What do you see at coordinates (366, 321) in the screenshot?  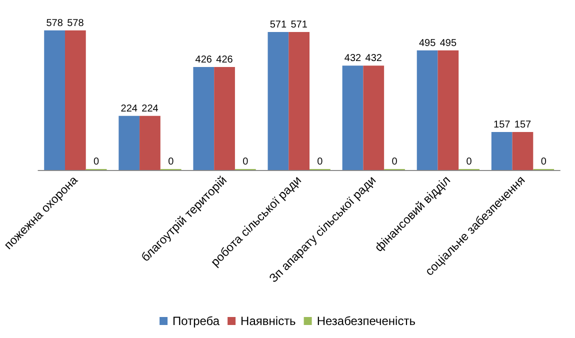 I see `legend-label: Незабезпеченість` at bounding box center [366, 321].